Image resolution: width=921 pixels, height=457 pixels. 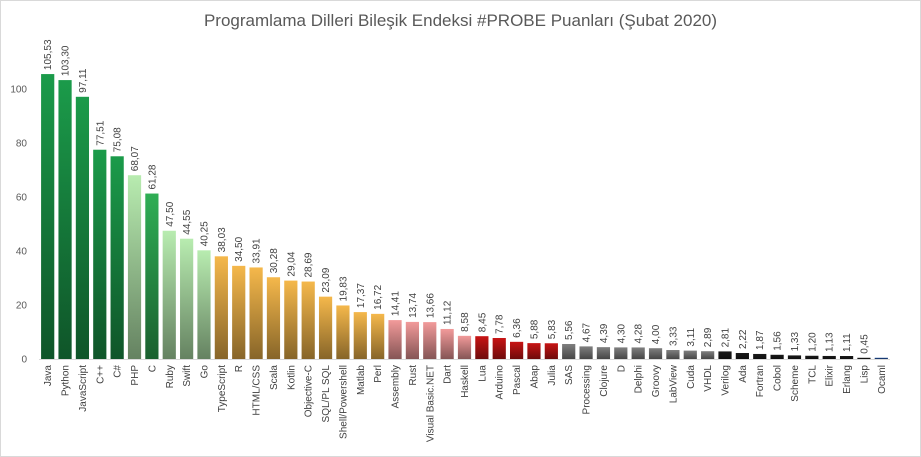 I want to click on x-tick-label: Ada, so click(x=743, y=374).